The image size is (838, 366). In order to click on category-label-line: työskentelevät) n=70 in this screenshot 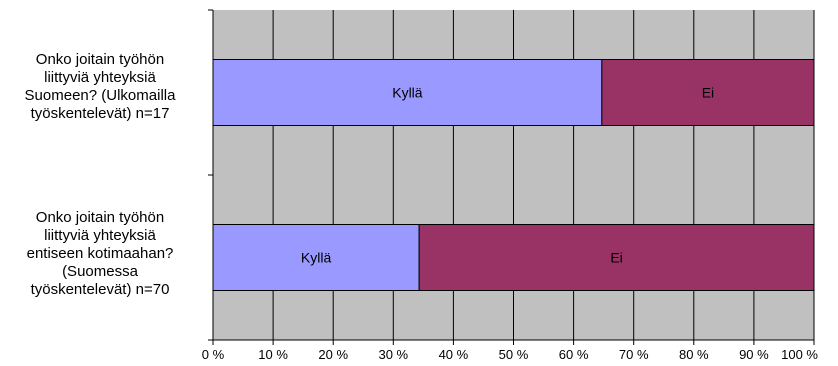, I will do `click(100, 289)`.